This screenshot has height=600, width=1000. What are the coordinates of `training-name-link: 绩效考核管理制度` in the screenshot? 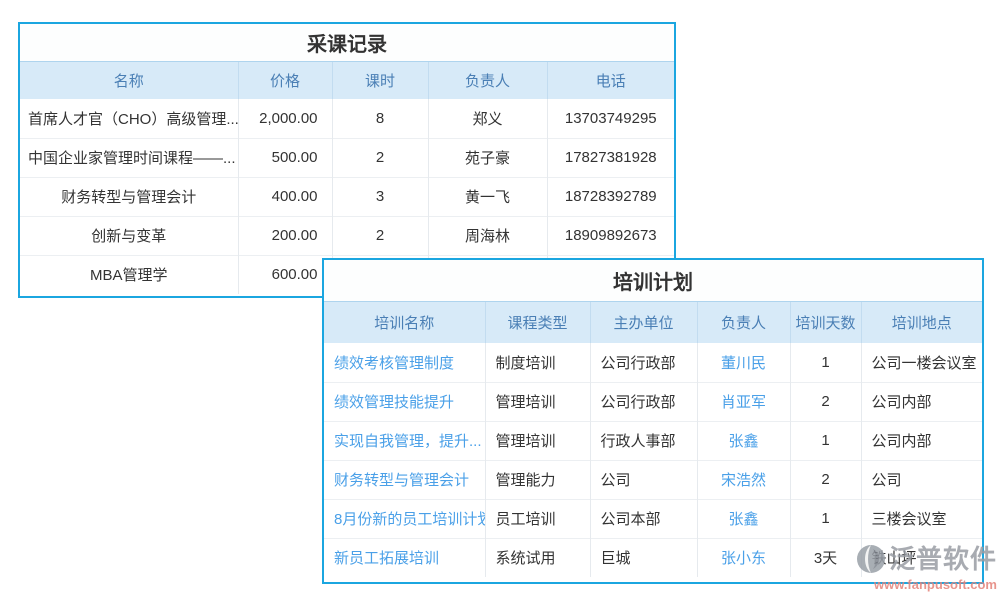 It's located at (405, 362).